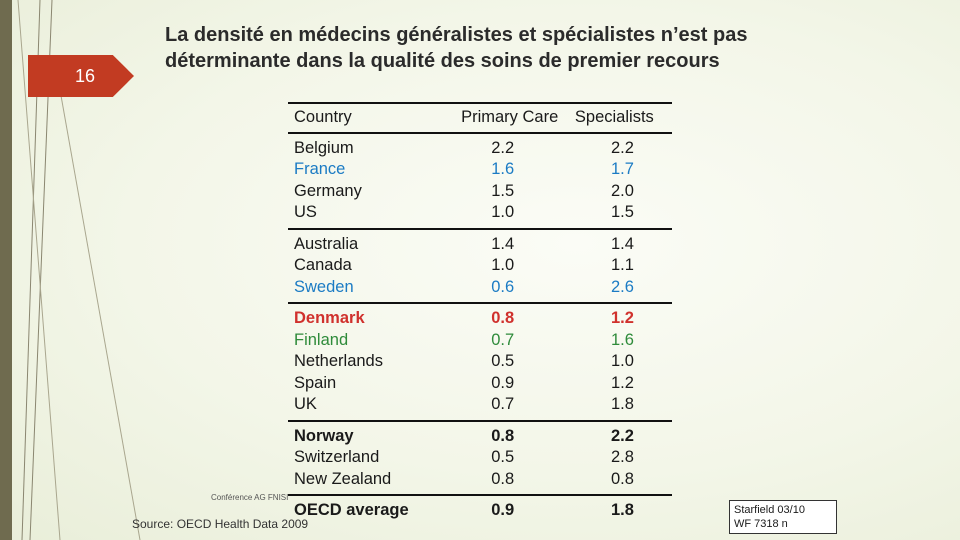 The height and width of the screenshot is (540, 960). What do you see at coordinates (324, 435) in the screenshot?
I see `country-name: Norway` at bounding box center [324, 435].